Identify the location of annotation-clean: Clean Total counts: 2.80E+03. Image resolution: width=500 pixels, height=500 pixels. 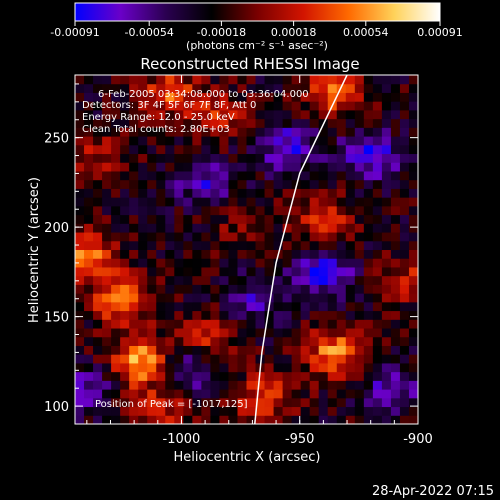
(156, 129).